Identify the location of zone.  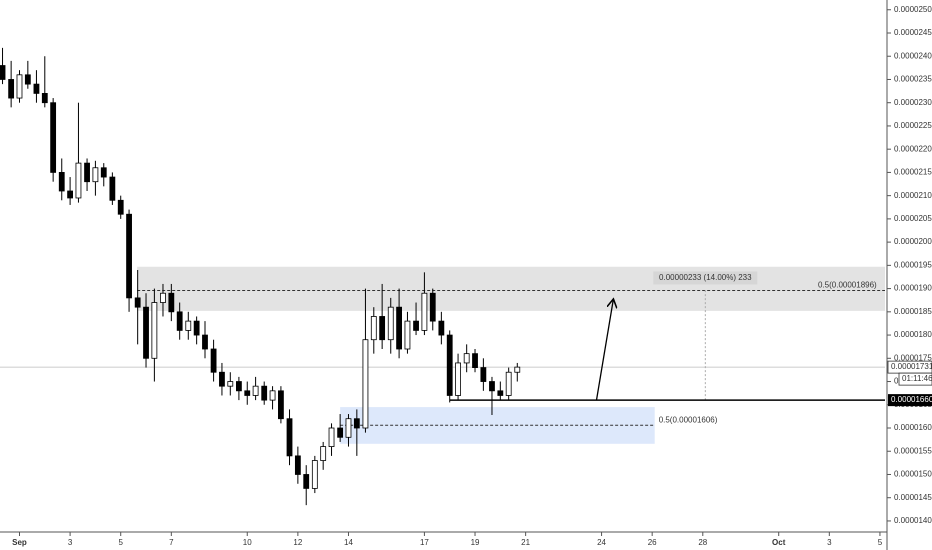
(511, 288).